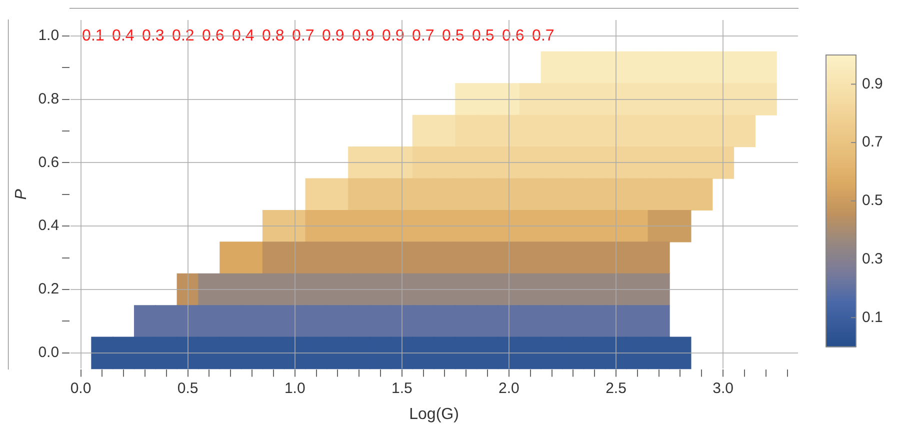 The width and height of the screenshot is (910, 439). I want to click on annotation: 0.3, so click(153, 35).